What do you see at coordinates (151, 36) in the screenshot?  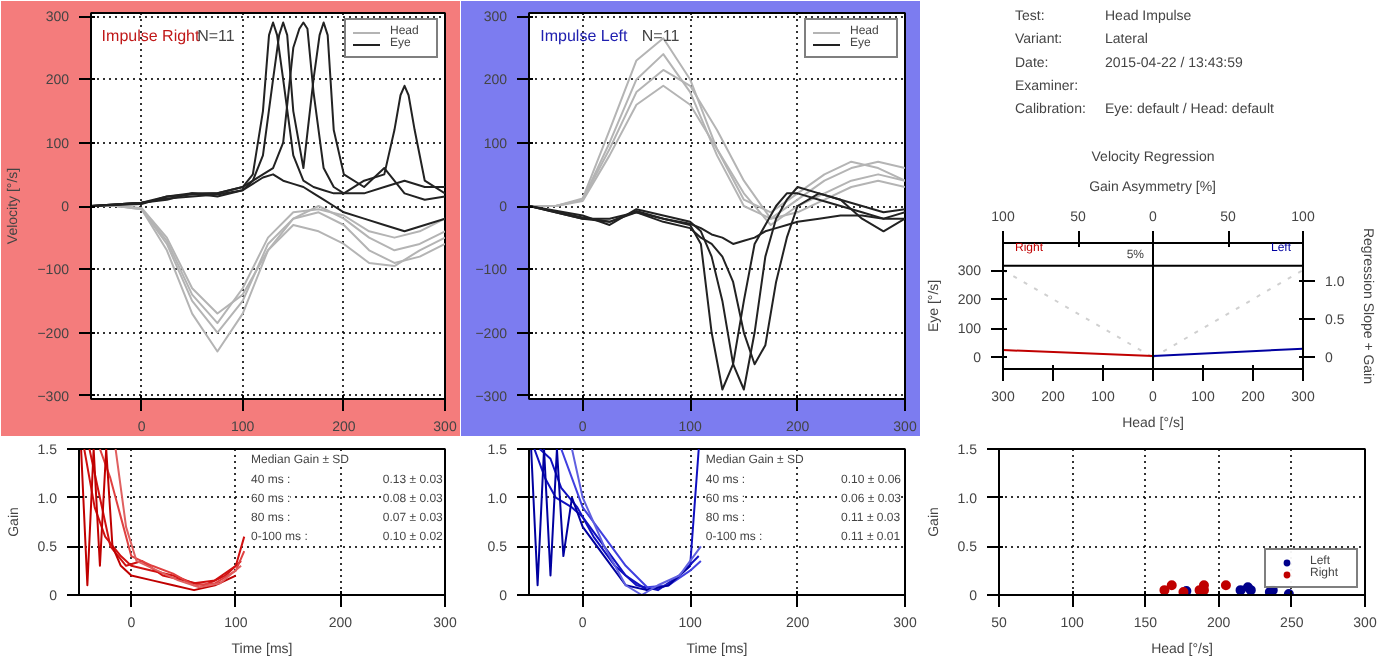 I see `text: Impulse Right` at bounding box center [151, 36].